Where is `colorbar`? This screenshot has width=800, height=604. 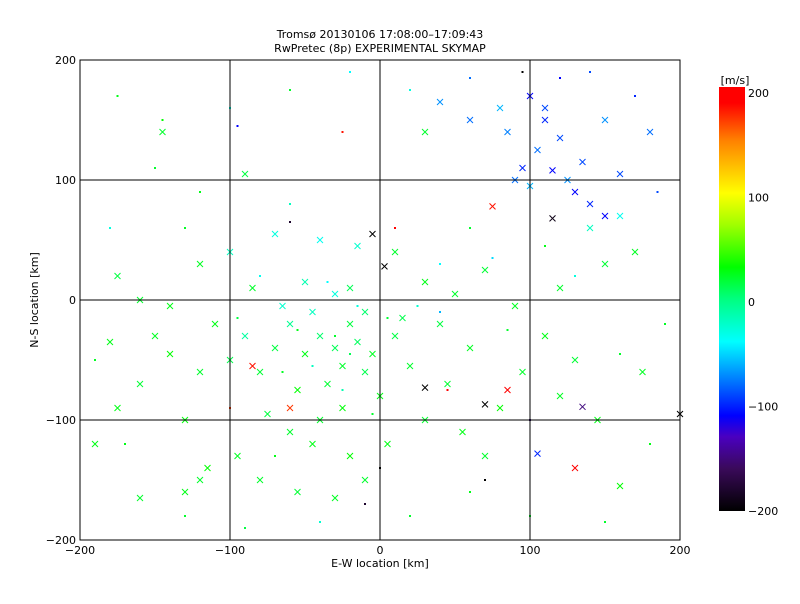 colorbar is located at coordinates (732, 299).